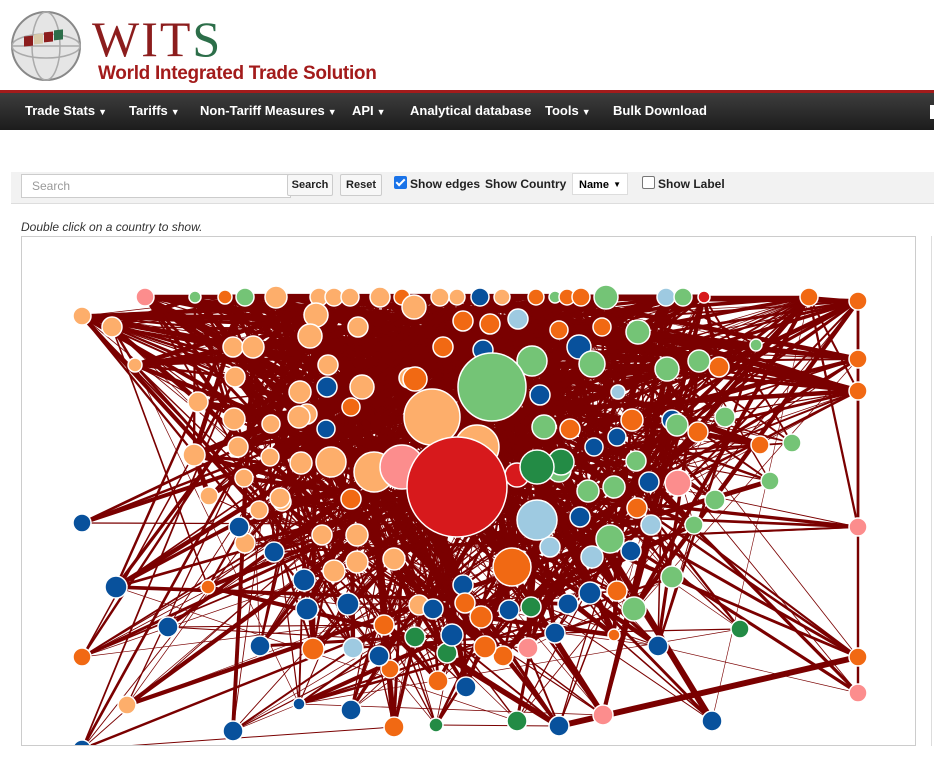 This screenshot has height=783, width=934. What do you see at coordinates (600, 184) in the screenshot?
I see `show-country-select: Name ▼` at bounding box center [600, 184].